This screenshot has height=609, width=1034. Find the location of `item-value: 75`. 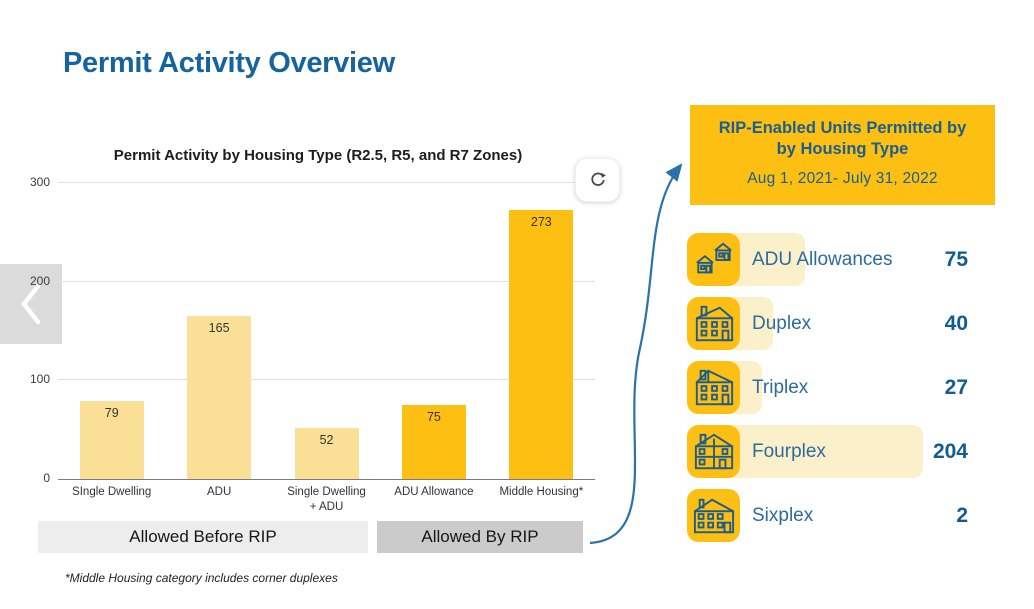

item-value: 75 is located at coordinates (956, 259).